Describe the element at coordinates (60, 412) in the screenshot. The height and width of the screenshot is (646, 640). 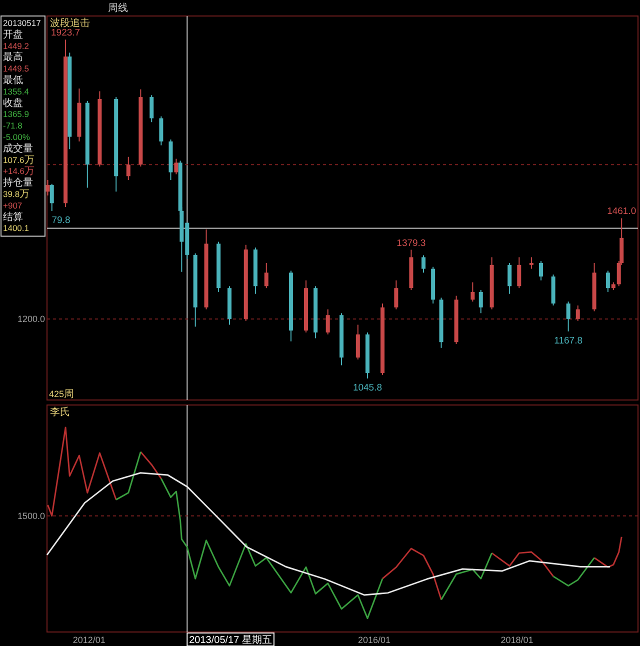
I see `chart-title: 李氏` at that location.